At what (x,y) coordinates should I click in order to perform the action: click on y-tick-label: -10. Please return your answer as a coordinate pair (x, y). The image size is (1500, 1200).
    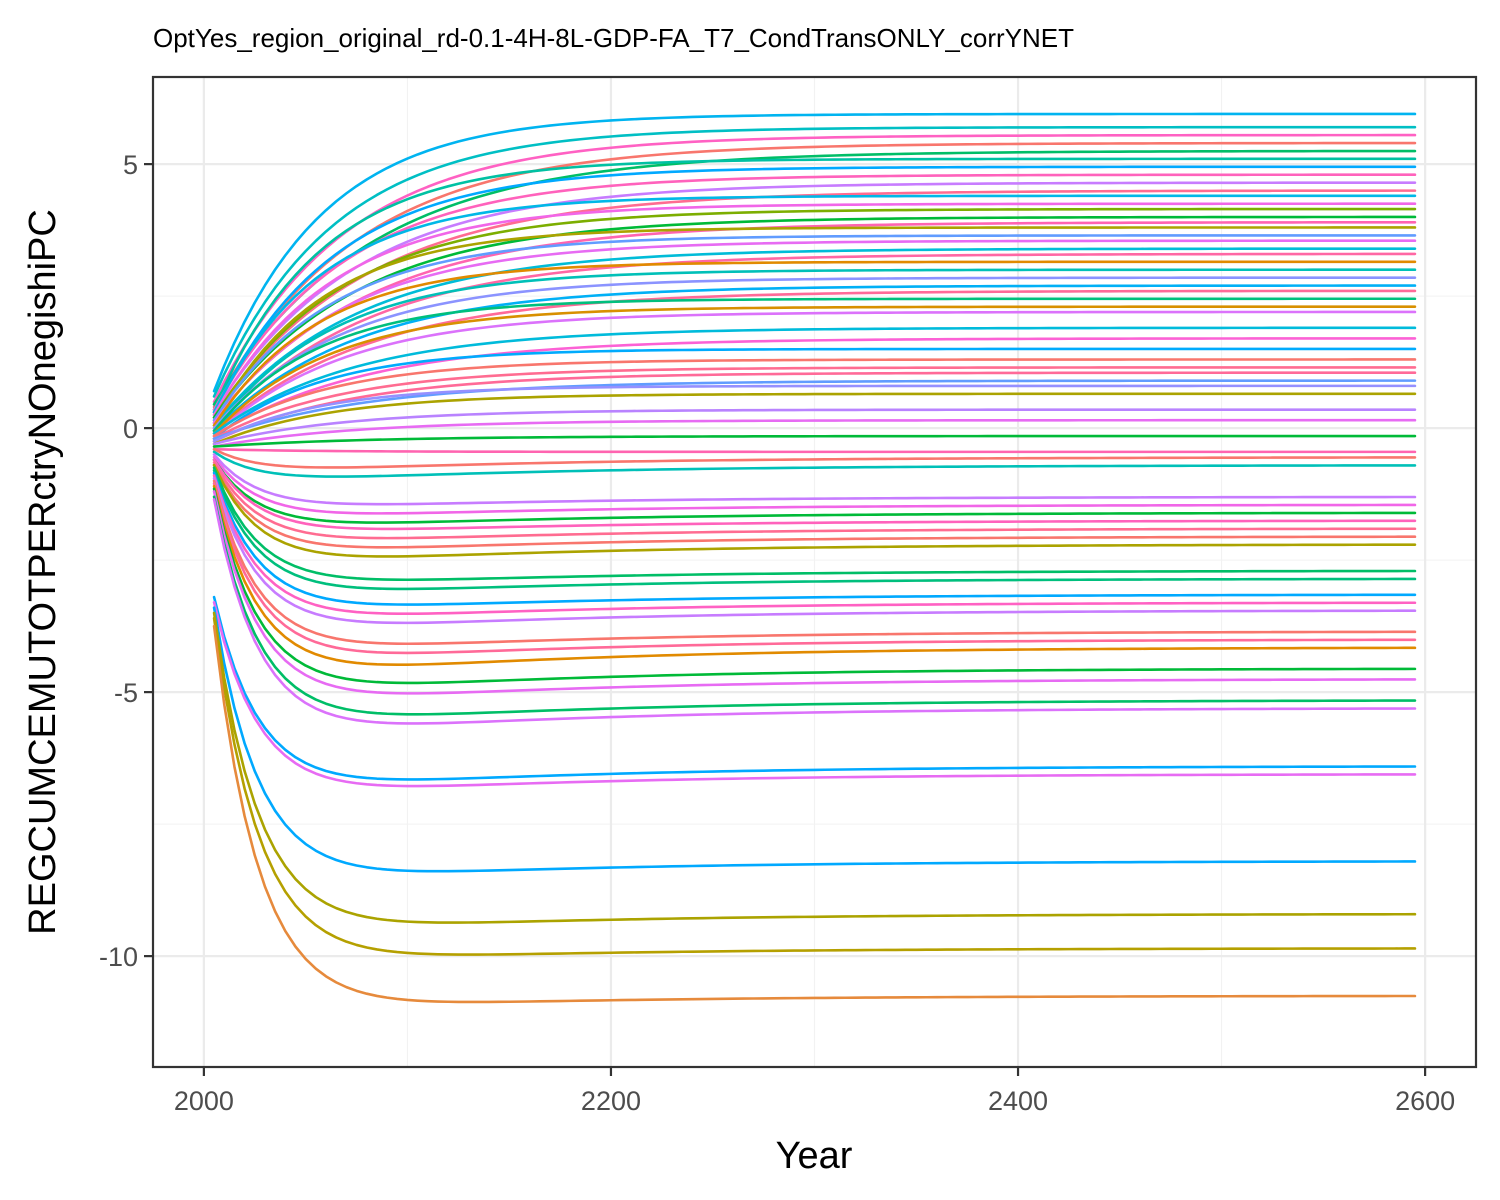
    Looking at the image, I should click on (118, 957).